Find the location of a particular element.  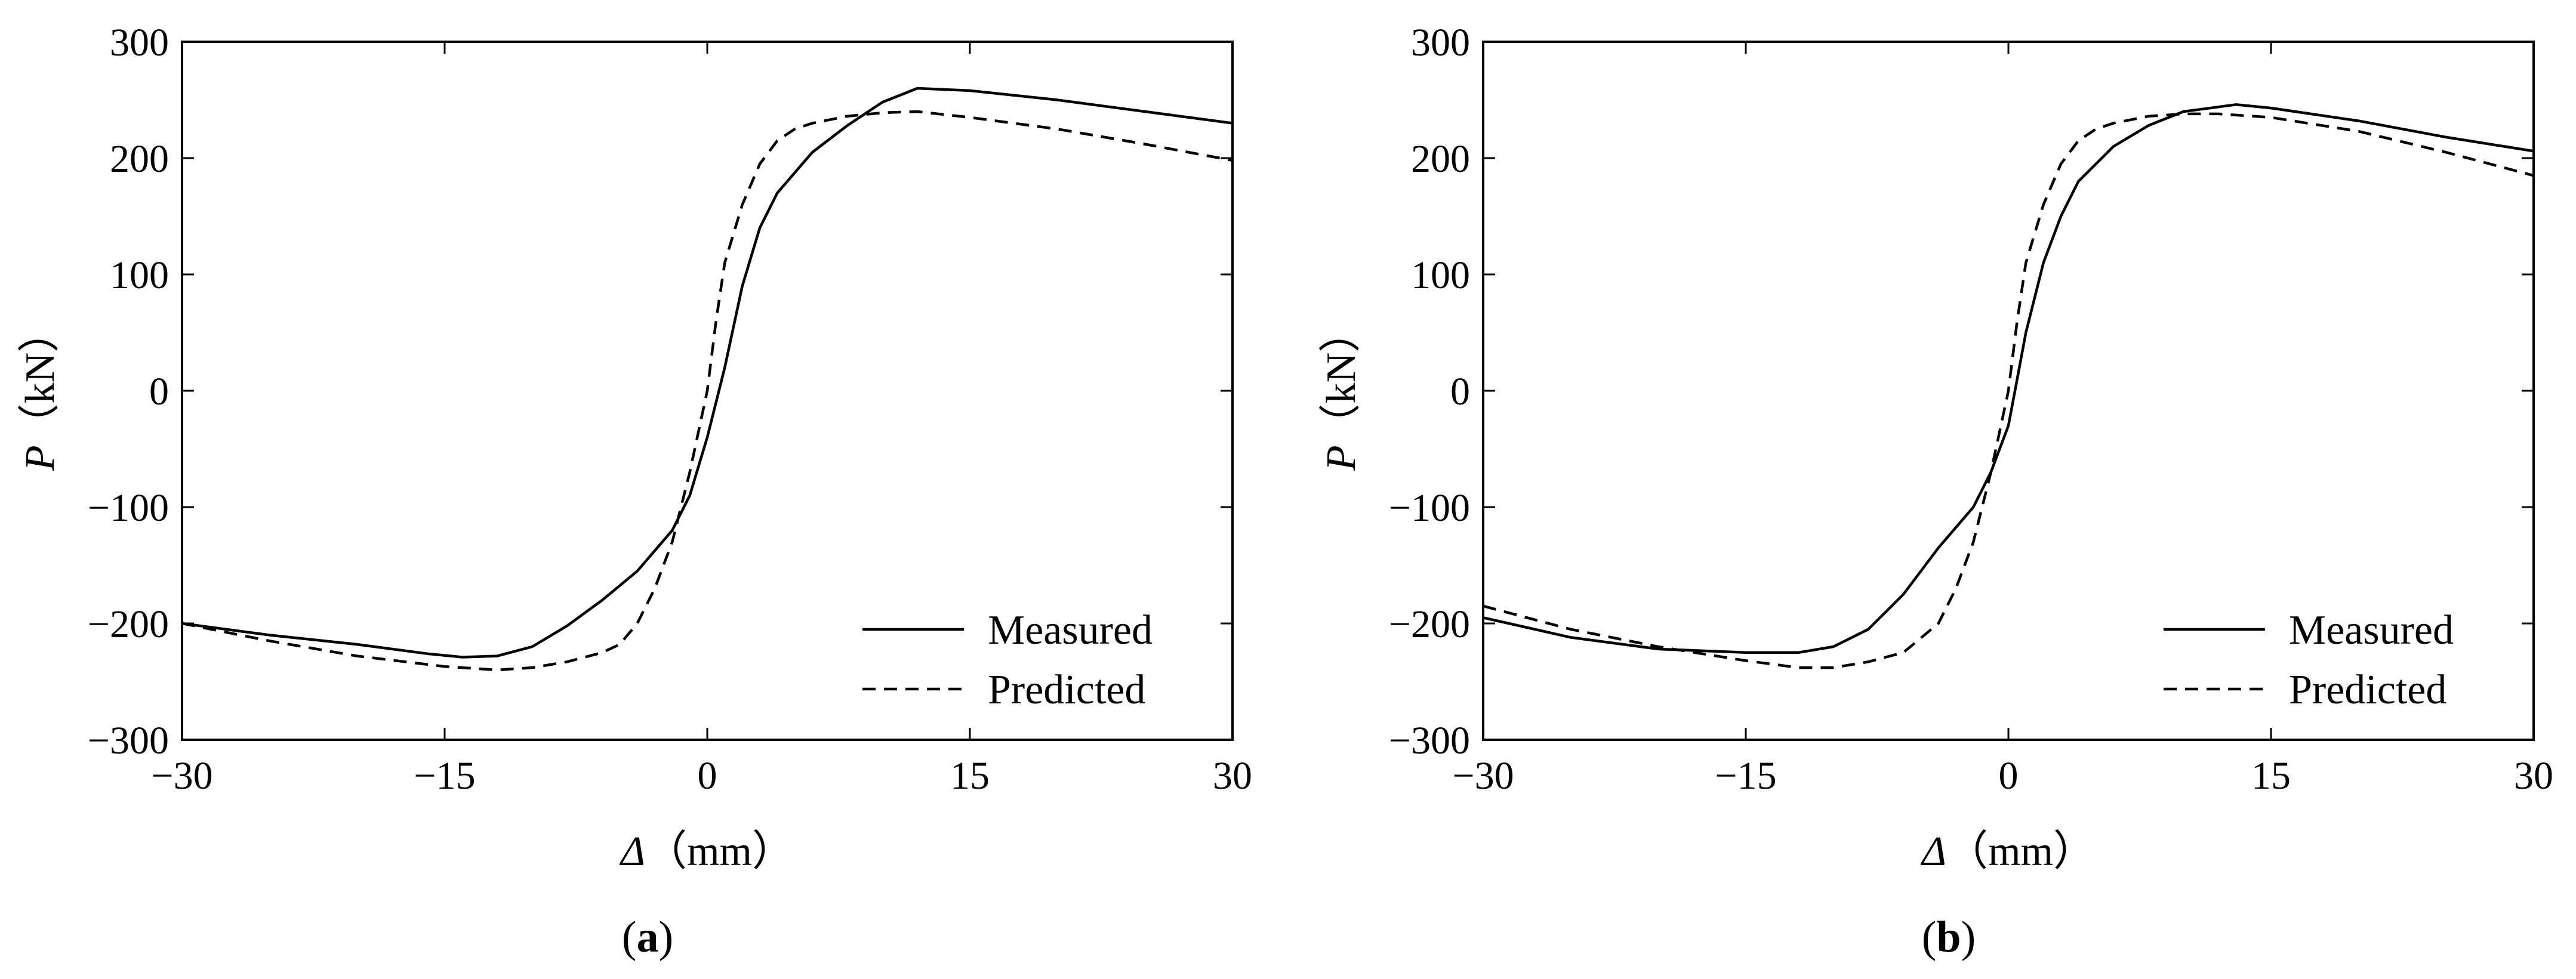

caption-letter: a is located at coordinates (648, 937).